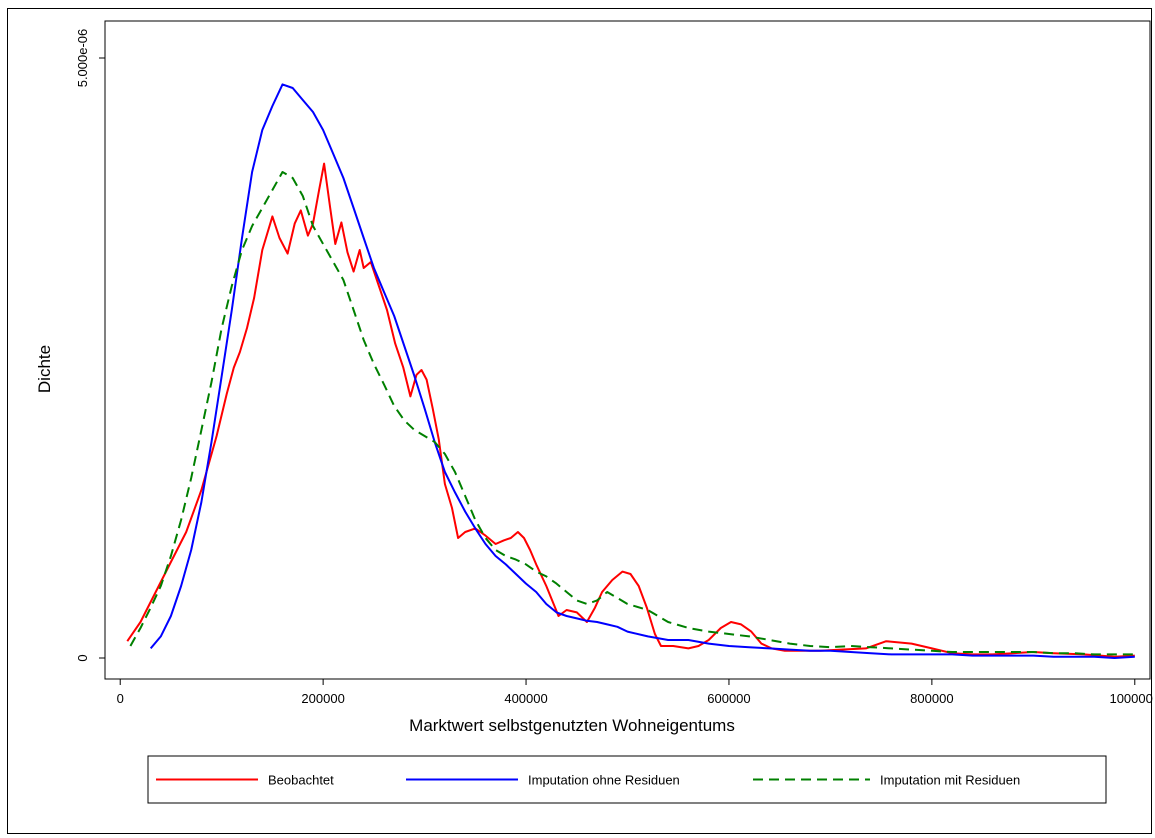 The image size is (1155, 838). Describe the element at coordinates (44, 369) in the screenshot. I see `y-axis-title: Dichte` at that location.